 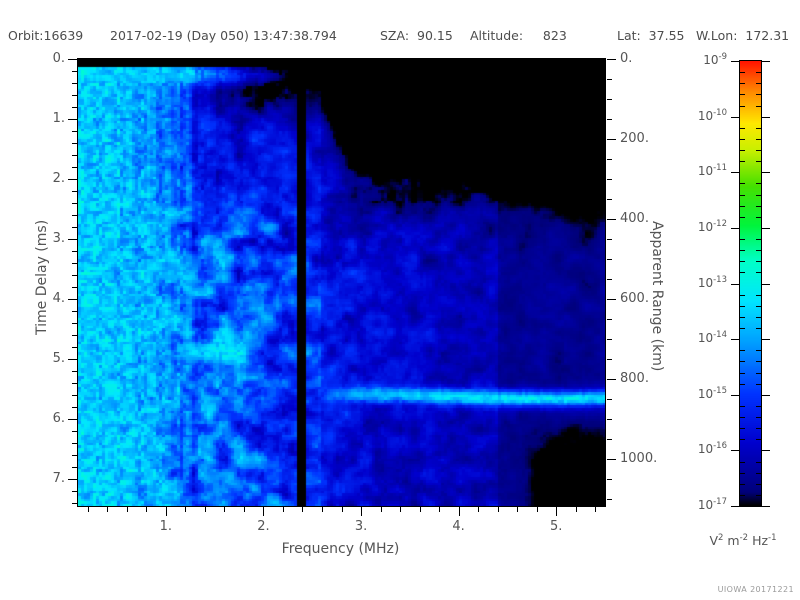 I want to click on y2-tick-label-1: 200., so click(x=634, y=138).